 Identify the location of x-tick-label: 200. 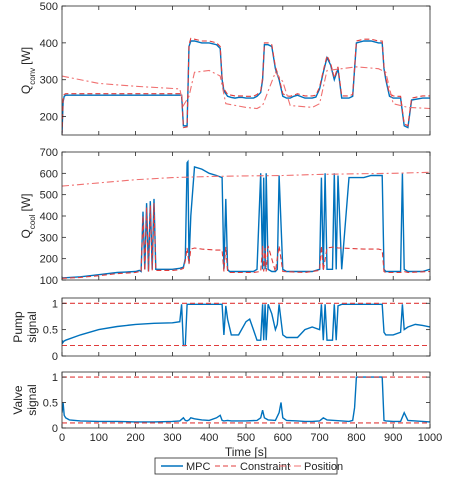
(135, 438).